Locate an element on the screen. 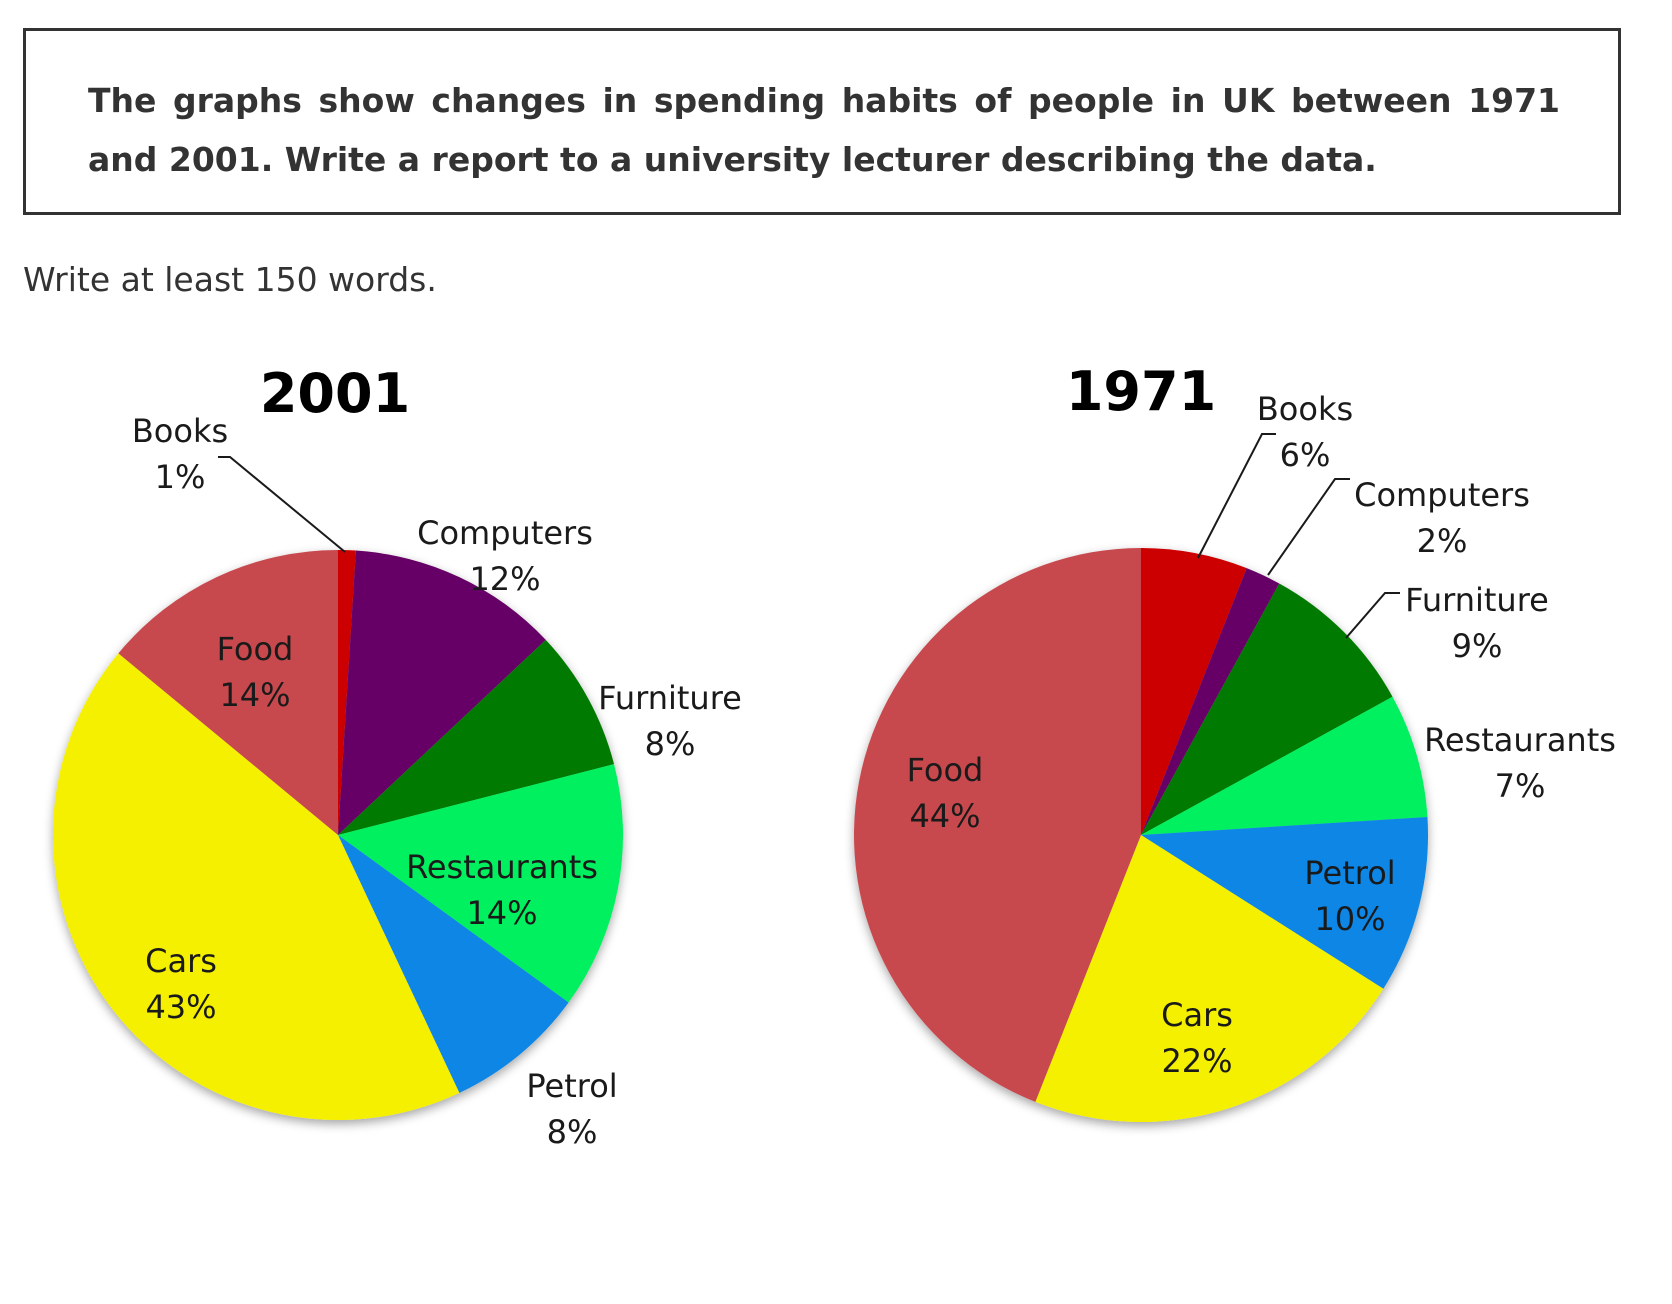 The width and height of the screenshot is (1672, 1304). slice-value-restaurants-1971: 7% is located at coordinates (1520, 786).